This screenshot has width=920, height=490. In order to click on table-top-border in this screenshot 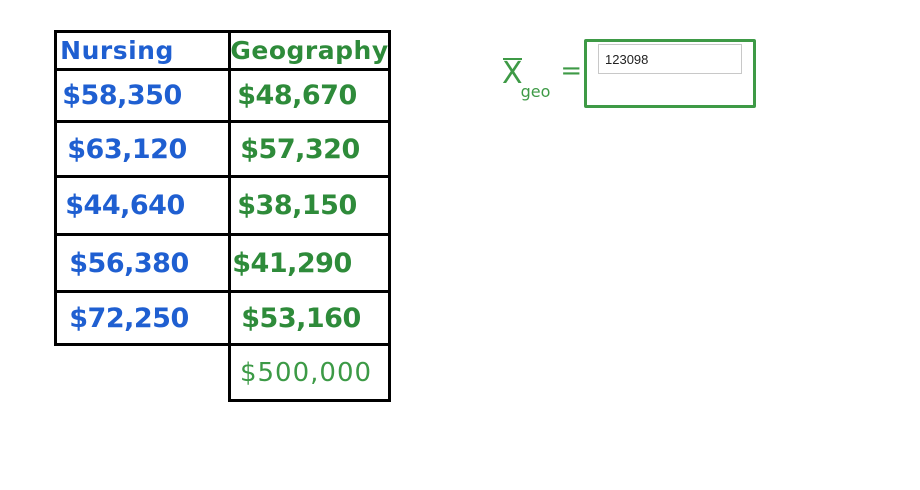, I will do `click(222, 31)`.